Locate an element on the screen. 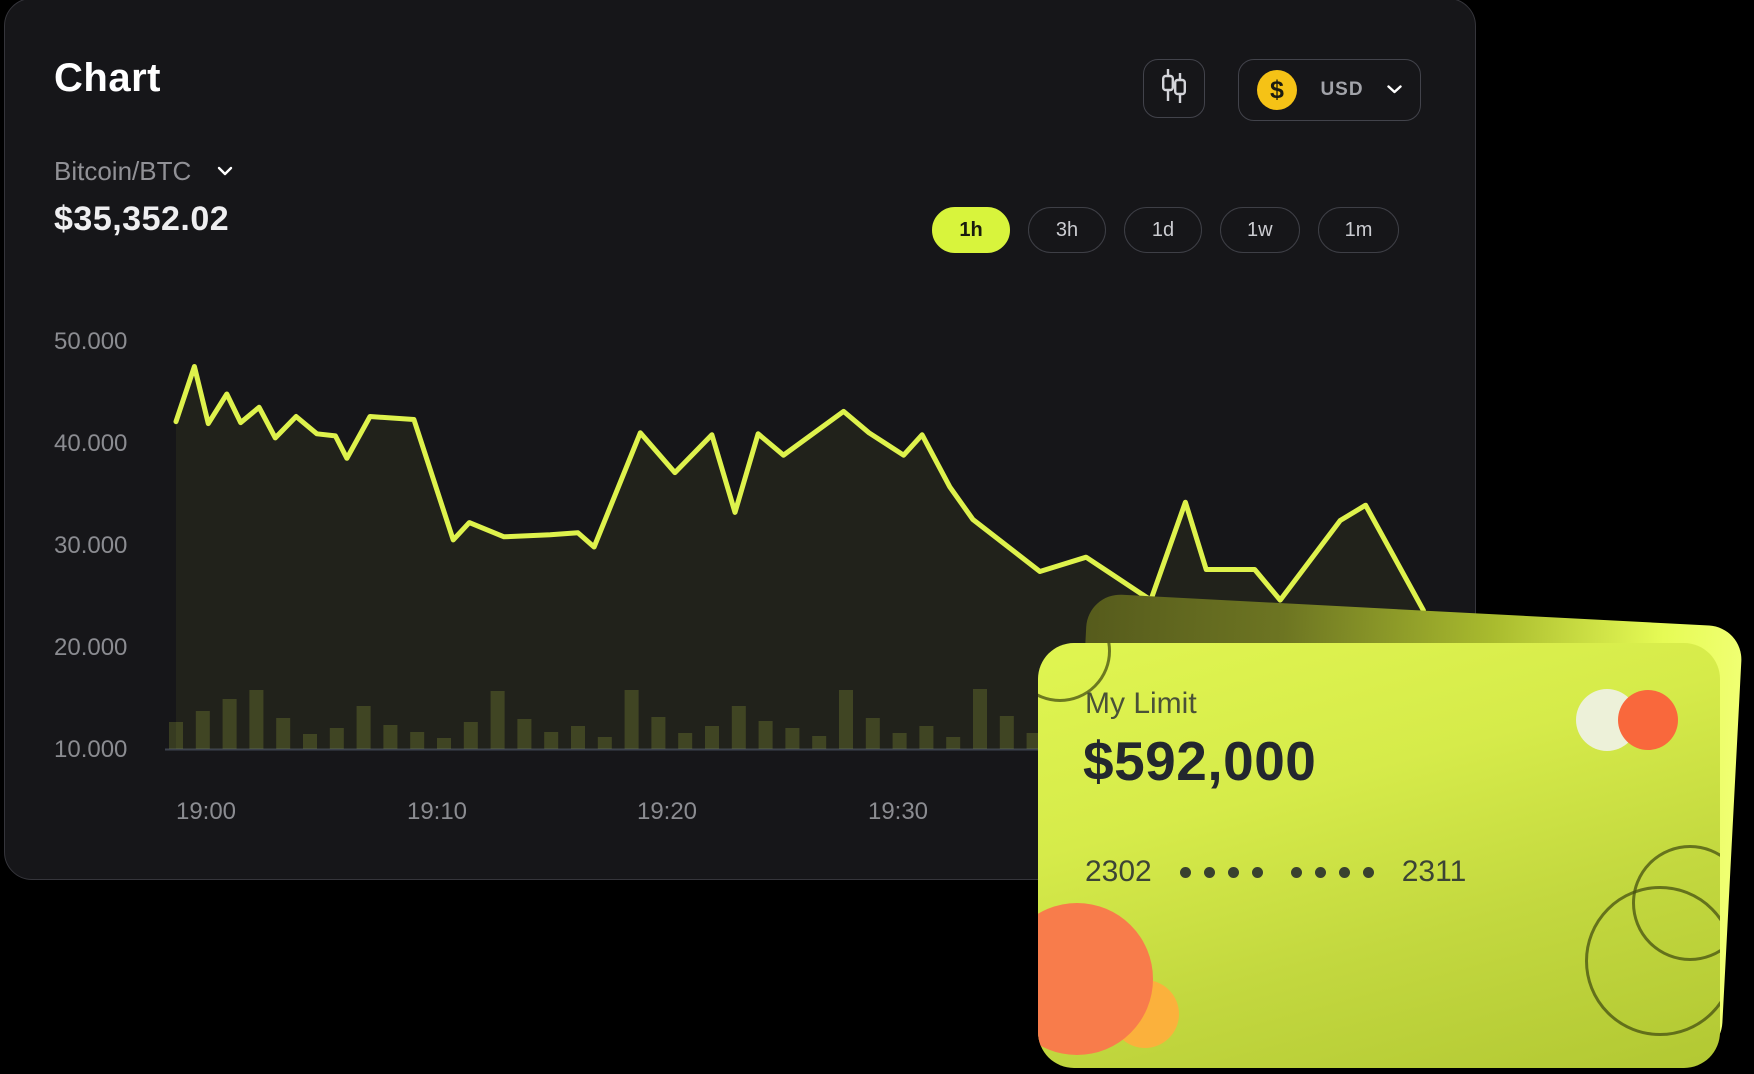  chart-type-button is located at coordinates (1174, 88).